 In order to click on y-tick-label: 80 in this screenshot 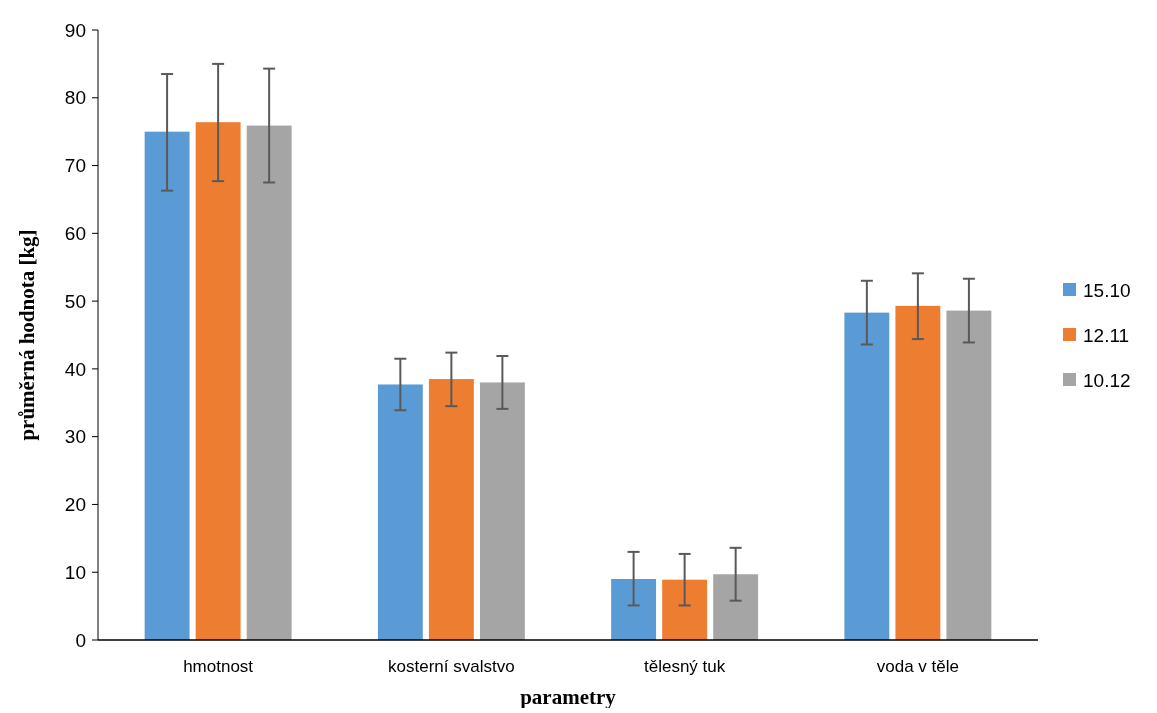, I will do `click(75, 98)`.